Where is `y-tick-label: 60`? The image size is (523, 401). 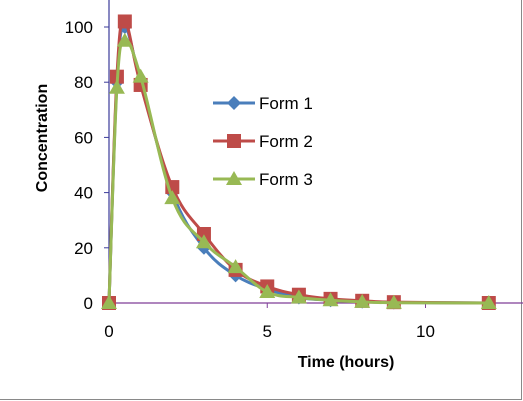 y-tick-label: 60 is located at coordinates (83, 137).